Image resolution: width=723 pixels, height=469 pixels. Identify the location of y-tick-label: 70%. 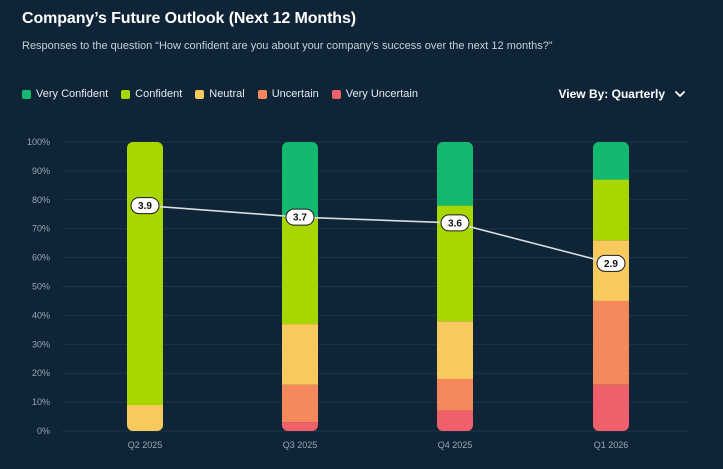
(41, 229).